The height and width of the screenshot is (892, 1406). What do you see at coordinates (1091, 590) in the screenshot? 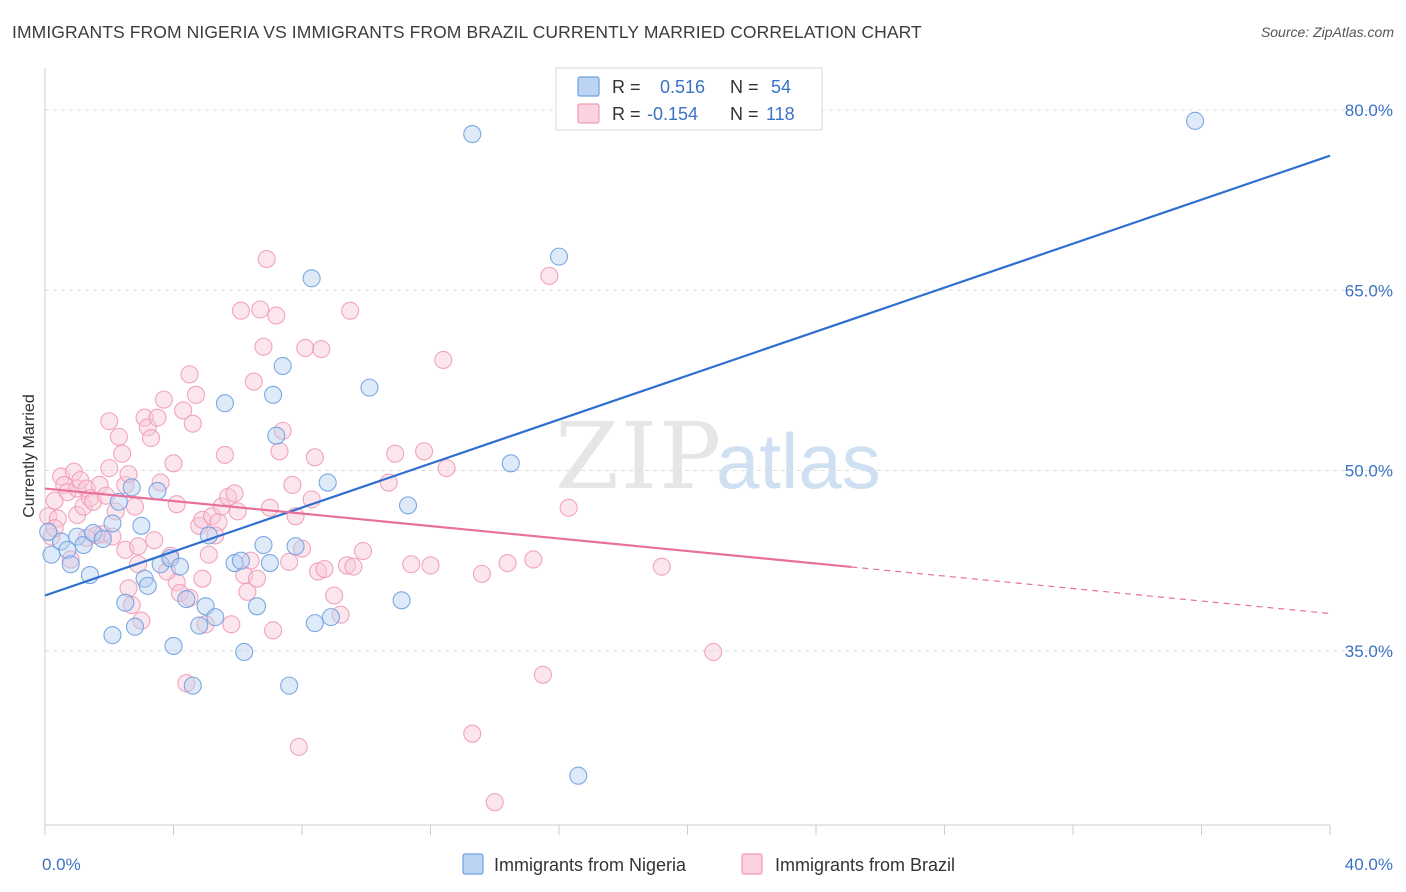
I see `brazil-trend-line-extension` at bounding box center [1091, 590].